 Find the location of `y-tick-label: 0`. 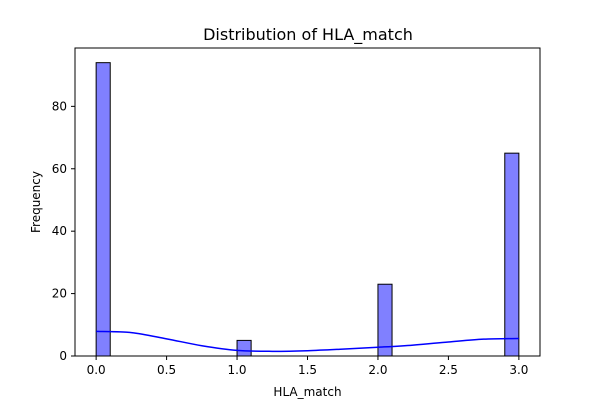

y-tick-label: 0 is located at coordinates (63, 356).